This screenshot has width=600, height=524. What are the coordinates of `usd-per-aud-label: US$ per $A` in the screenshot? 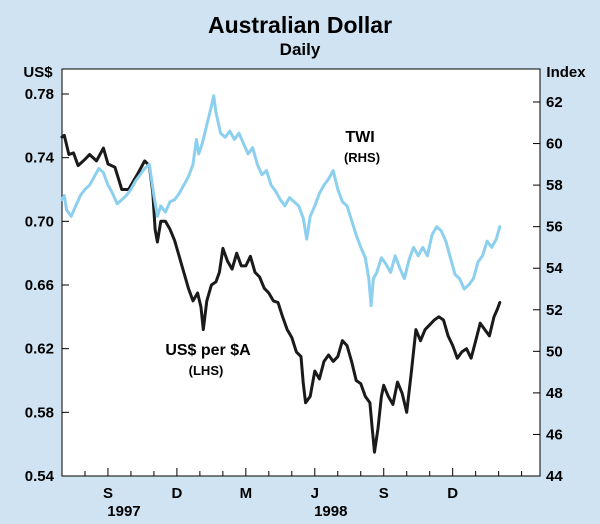 It's located at (208, 350).